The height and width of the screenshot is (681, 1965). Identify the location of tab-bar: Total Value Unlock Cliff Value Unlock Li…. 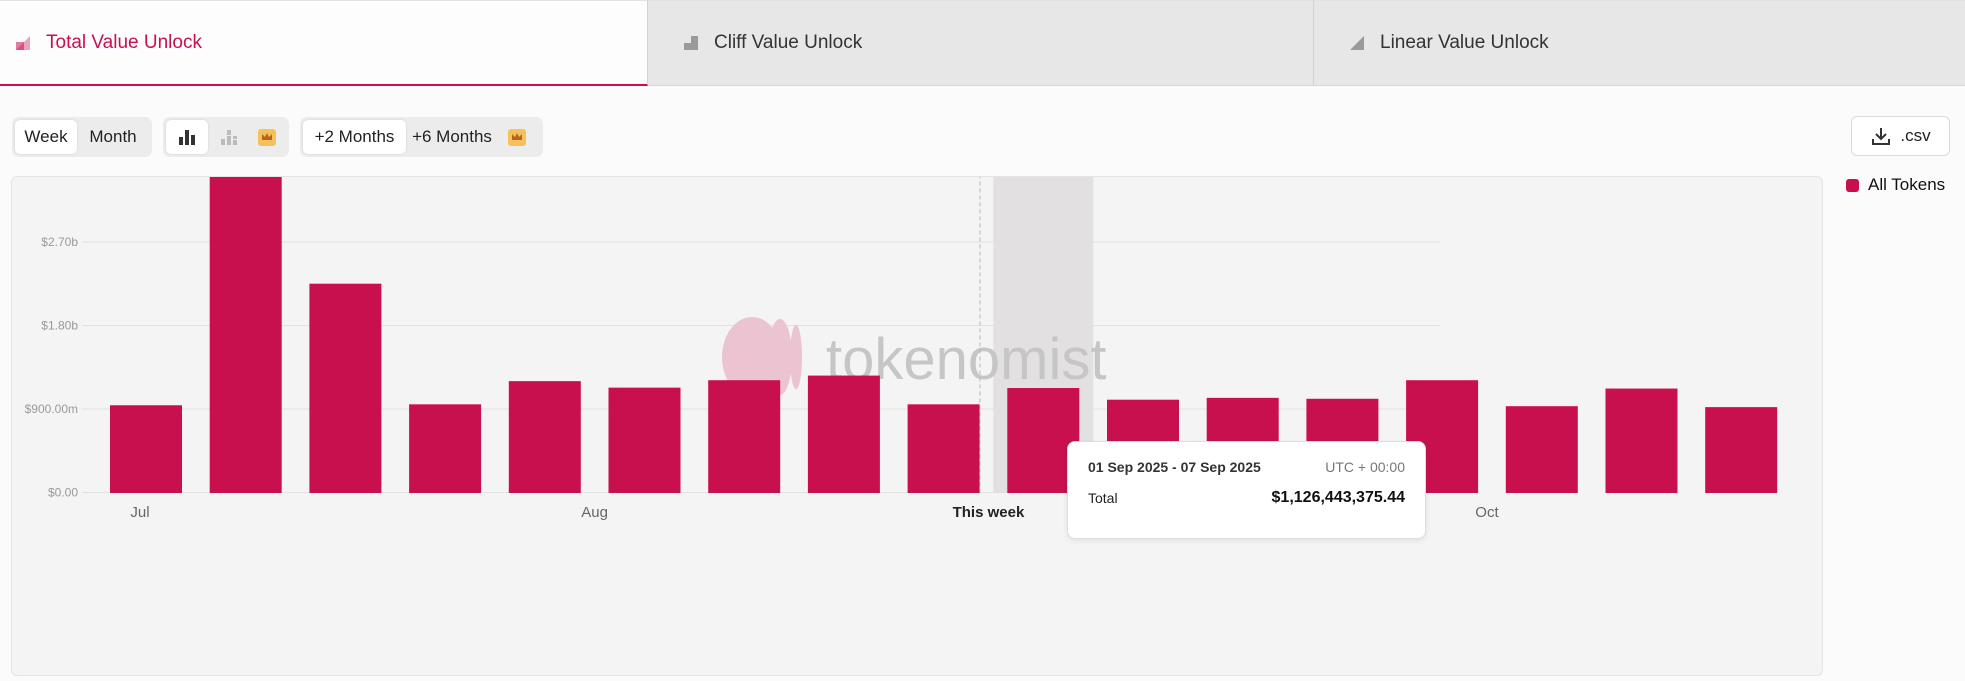
(982, 43).